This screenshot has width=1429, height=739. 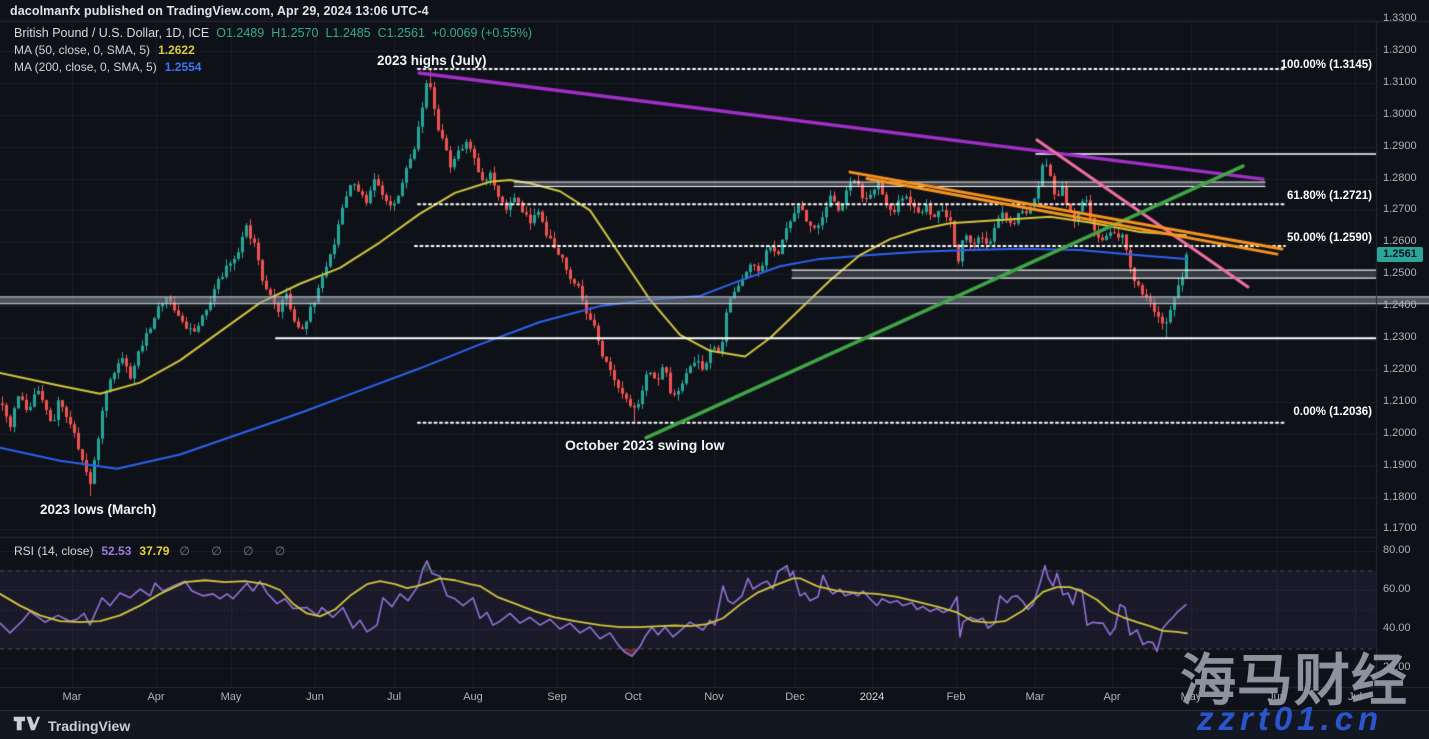 What do you see at coordinates (1397, 550) in the screenshot?
I see `rsi-tick-label: 80.00` at bounding box center [1397, 550].